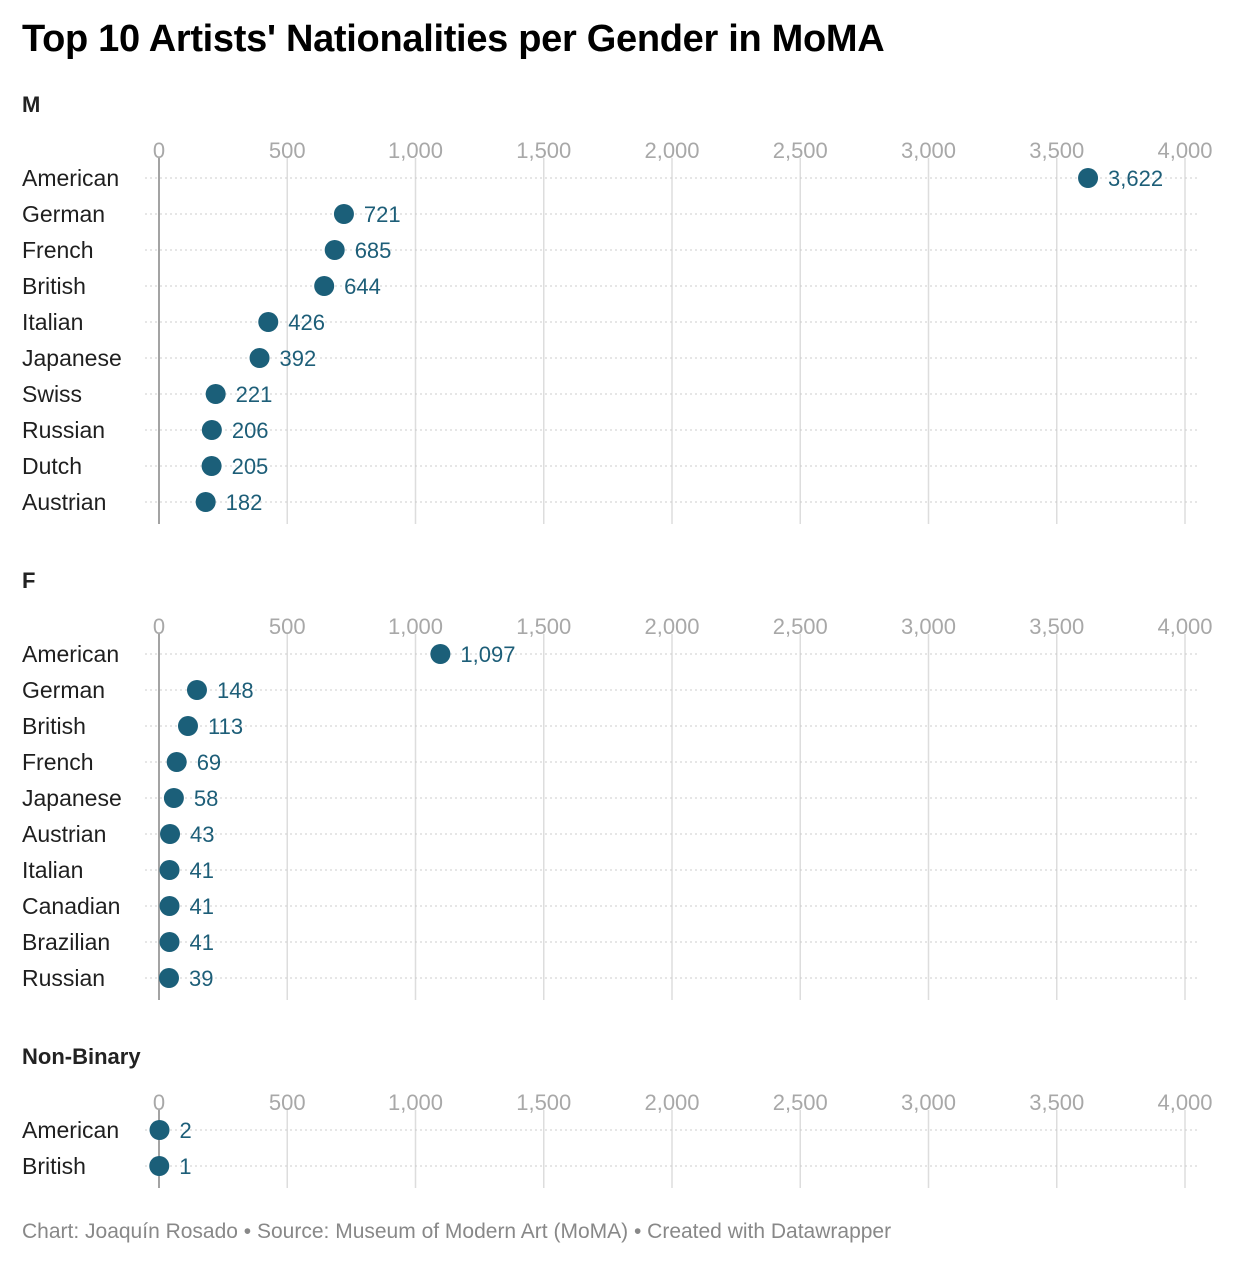  I want to click on data-label: 69, so click(209, 762).